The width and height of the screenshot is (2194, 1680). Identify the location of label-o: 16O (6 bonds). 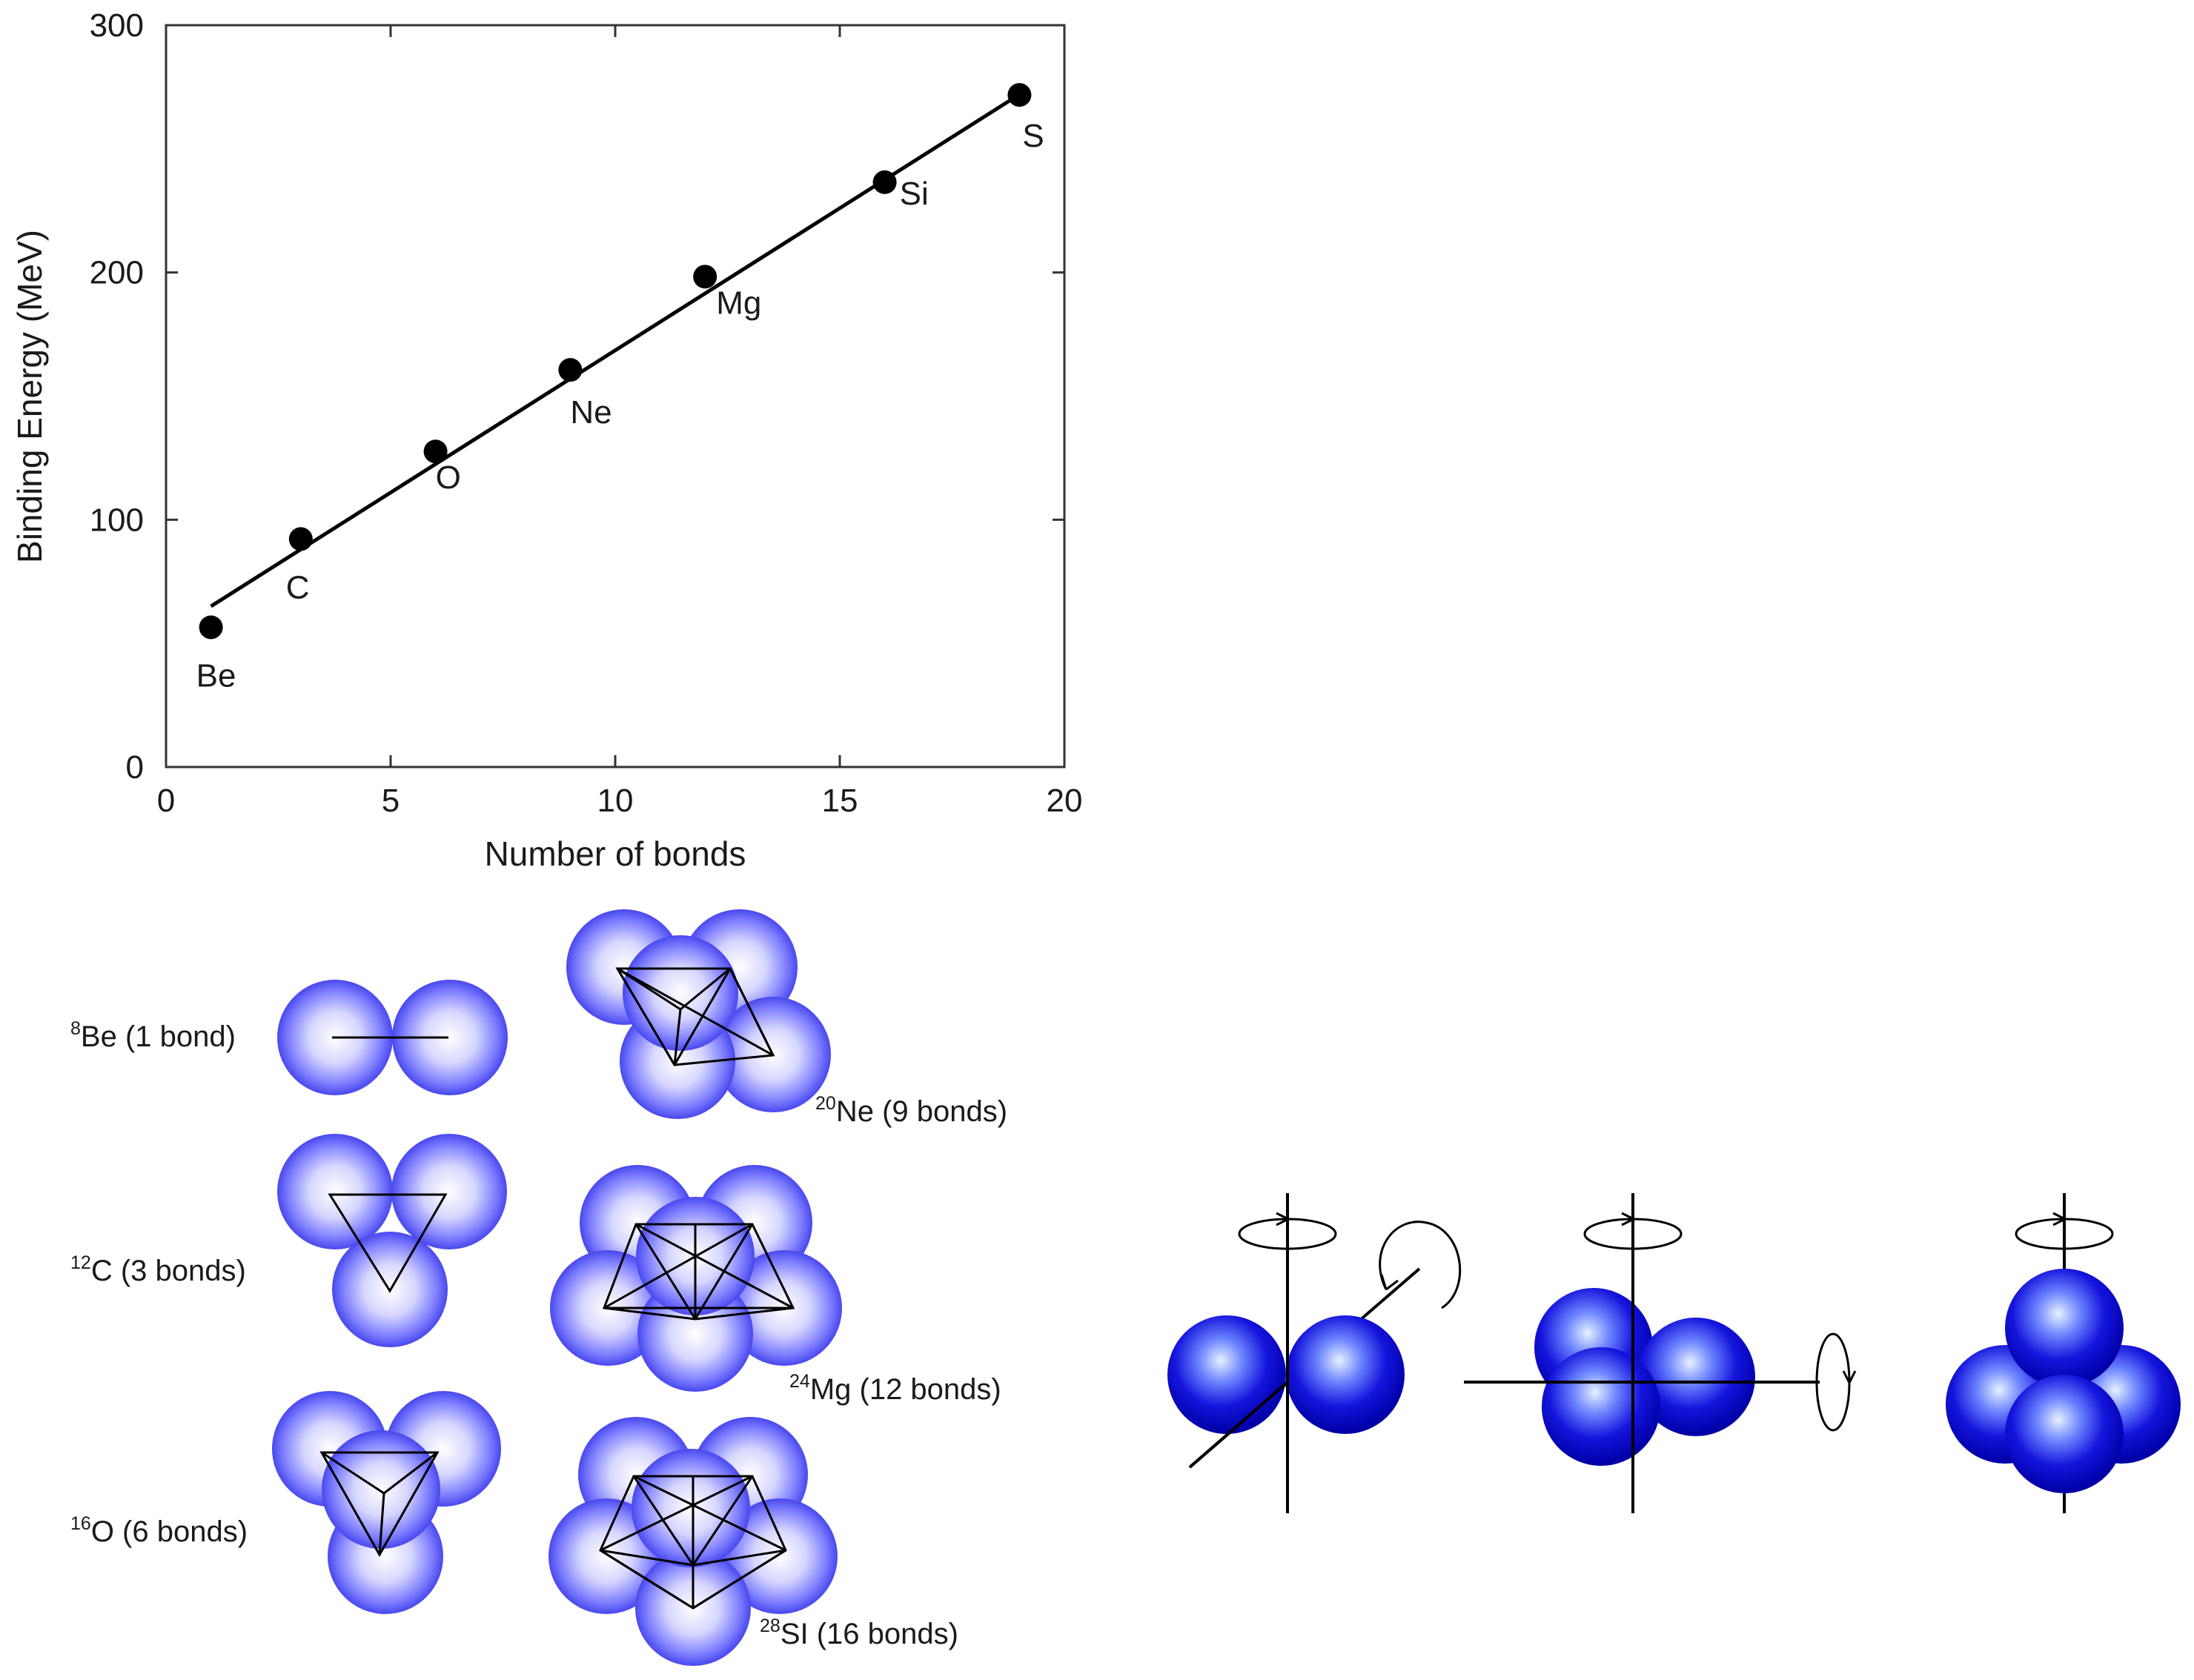
(159, 1531).